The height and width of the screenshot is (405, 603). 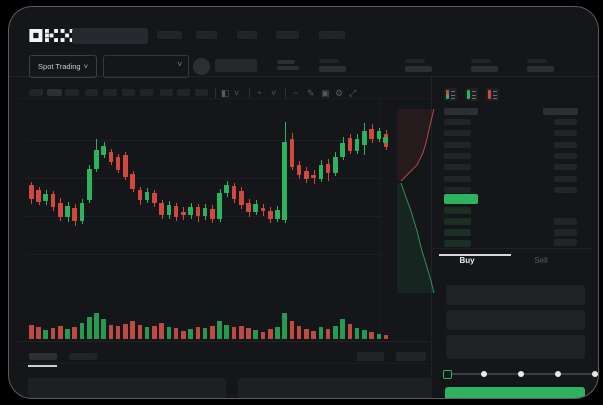 What do you see at coordinates (225, 93) in the screenshot?
I see `candle-style-icon: ◧` at bounding box center [225, 93].